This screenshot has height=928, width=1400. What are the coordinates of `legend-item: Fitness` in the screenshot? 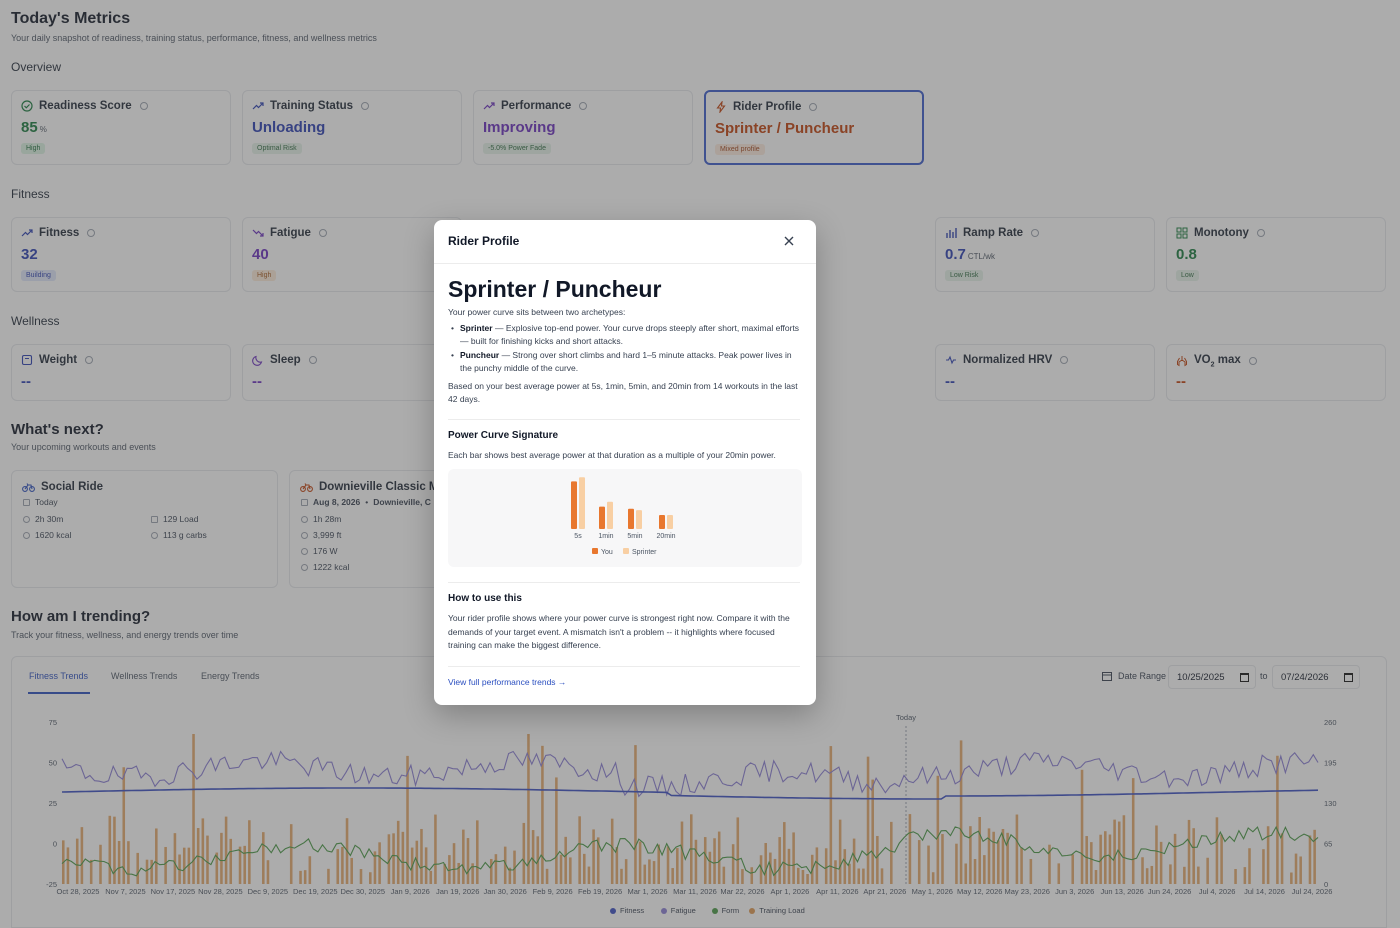 It's located at (627, 910).